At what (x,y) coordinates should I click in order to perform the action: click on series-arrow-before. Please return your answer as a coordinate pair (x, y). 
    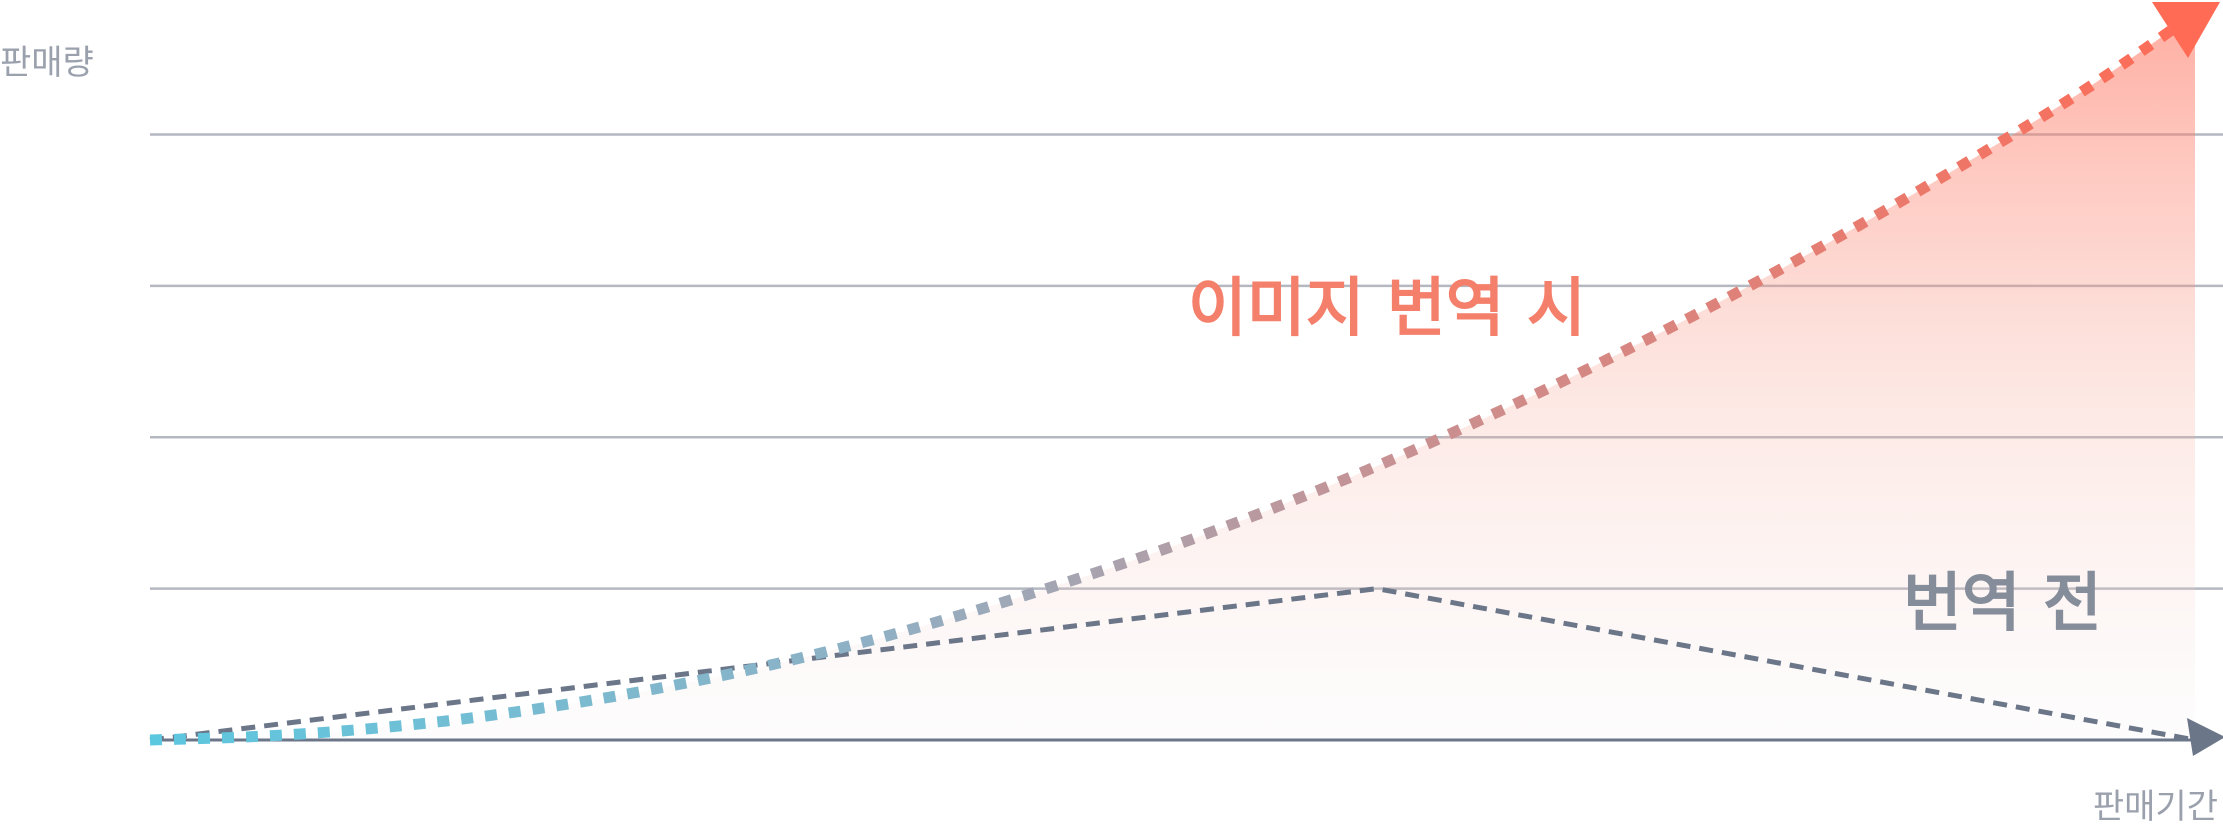
    Looking at the image, I should click on (2205, 737).